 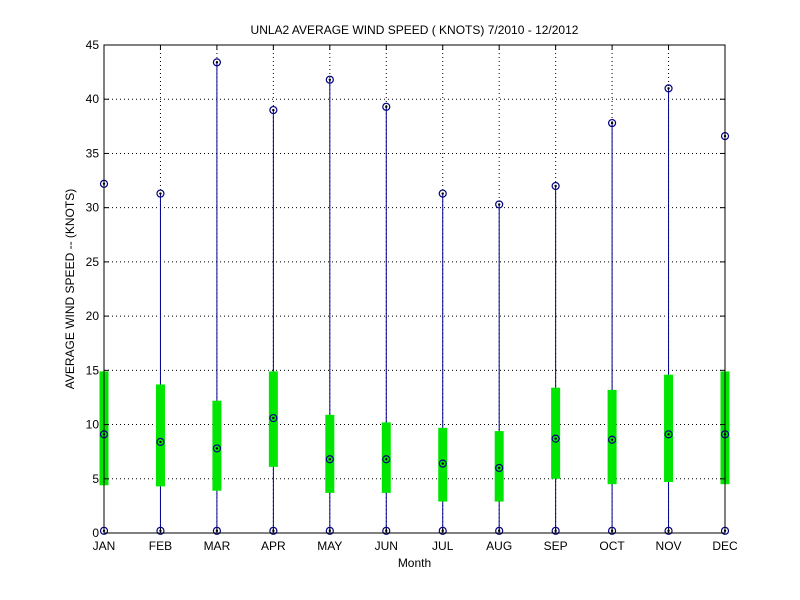 I want to click on y-tick-label: 40, so click(x=93, y=99).